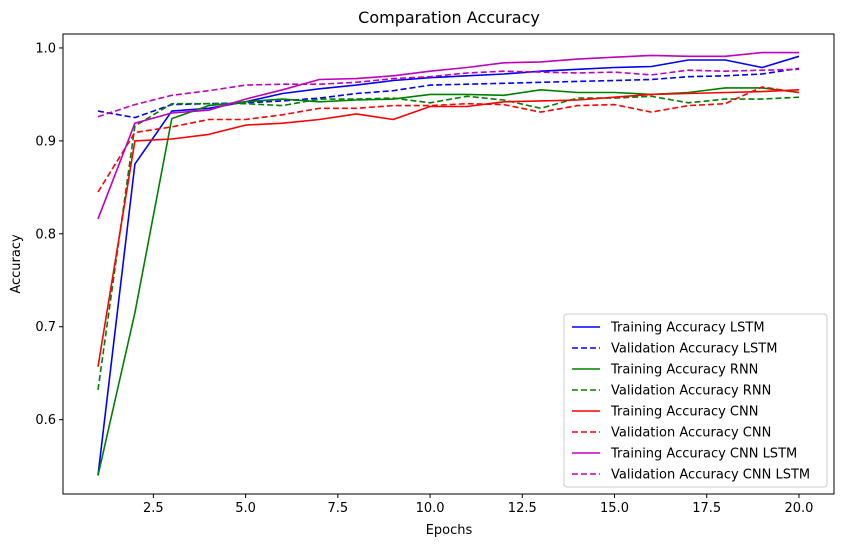  I want to click on series-line-validation-accuracy-cnn-lstm, so click(448, 93).